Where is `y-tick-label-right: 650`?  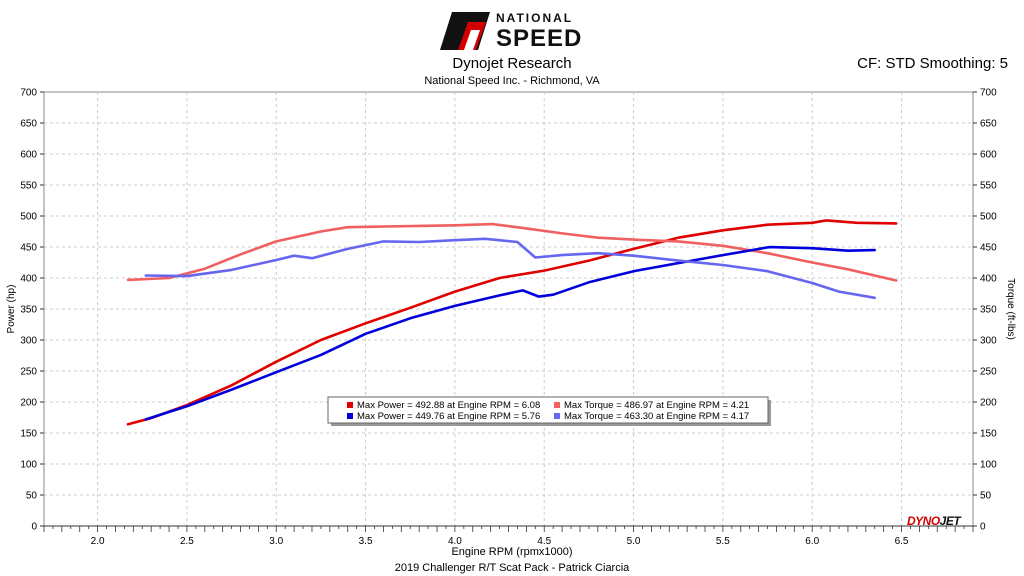
y-tick-label-right: 650 is located at coordinates (988, 124).